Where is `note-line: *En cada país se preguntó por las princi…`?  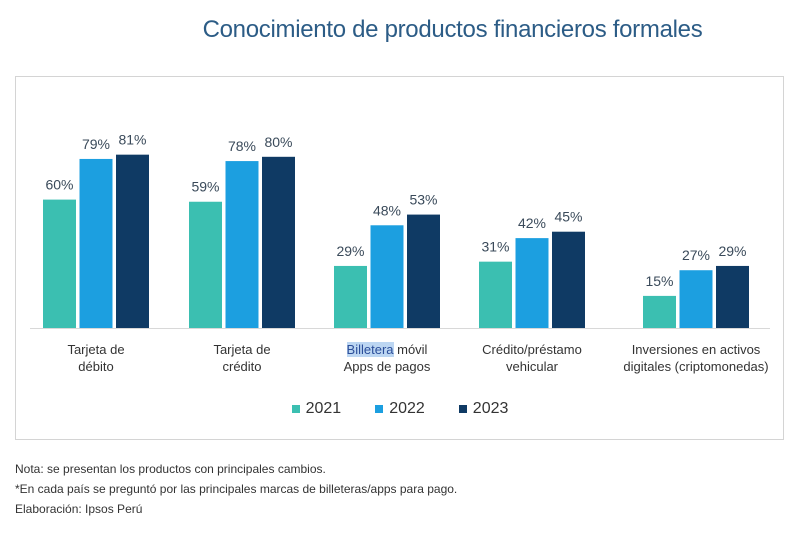 note-line: *En cada país se preguntó por las princi… is located at coordinates (236, 489).